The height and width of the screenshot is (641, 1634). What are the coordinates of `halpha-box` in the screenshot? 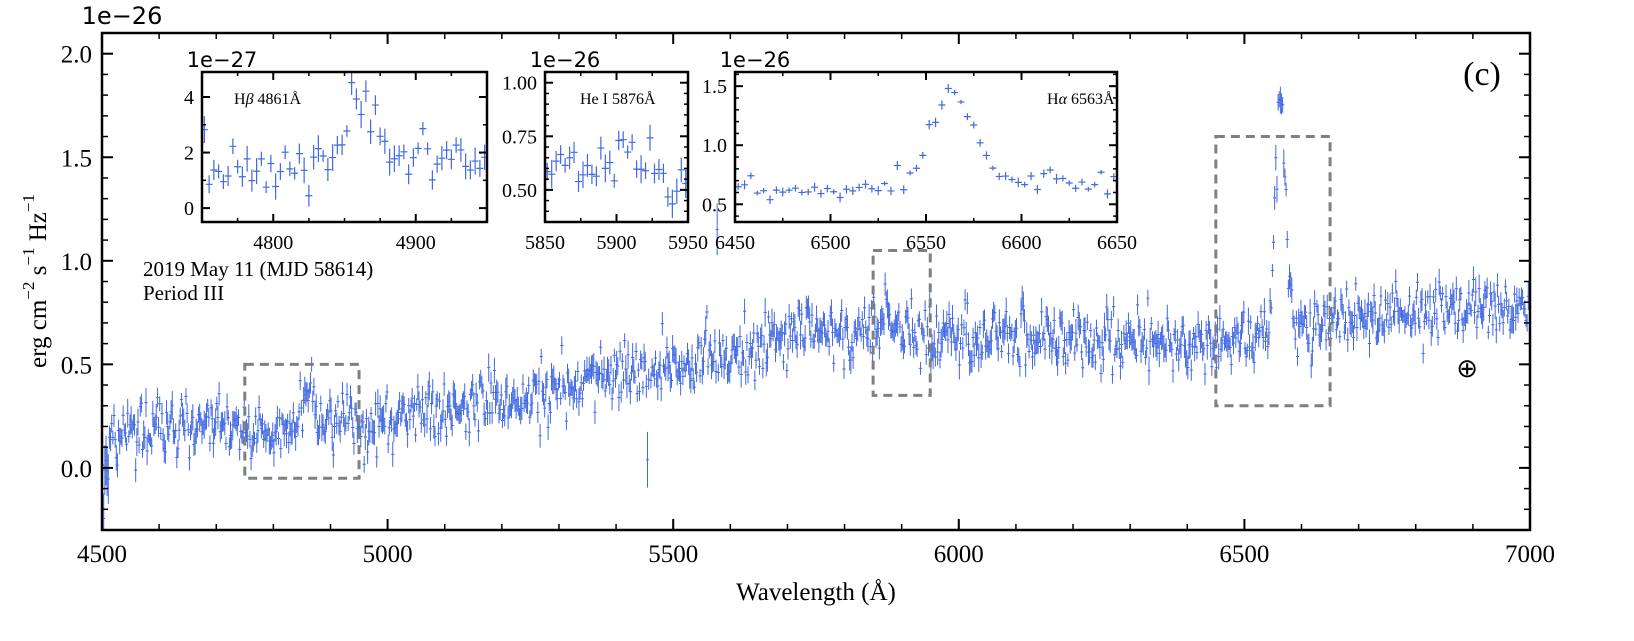 It's located at (1273, 271).